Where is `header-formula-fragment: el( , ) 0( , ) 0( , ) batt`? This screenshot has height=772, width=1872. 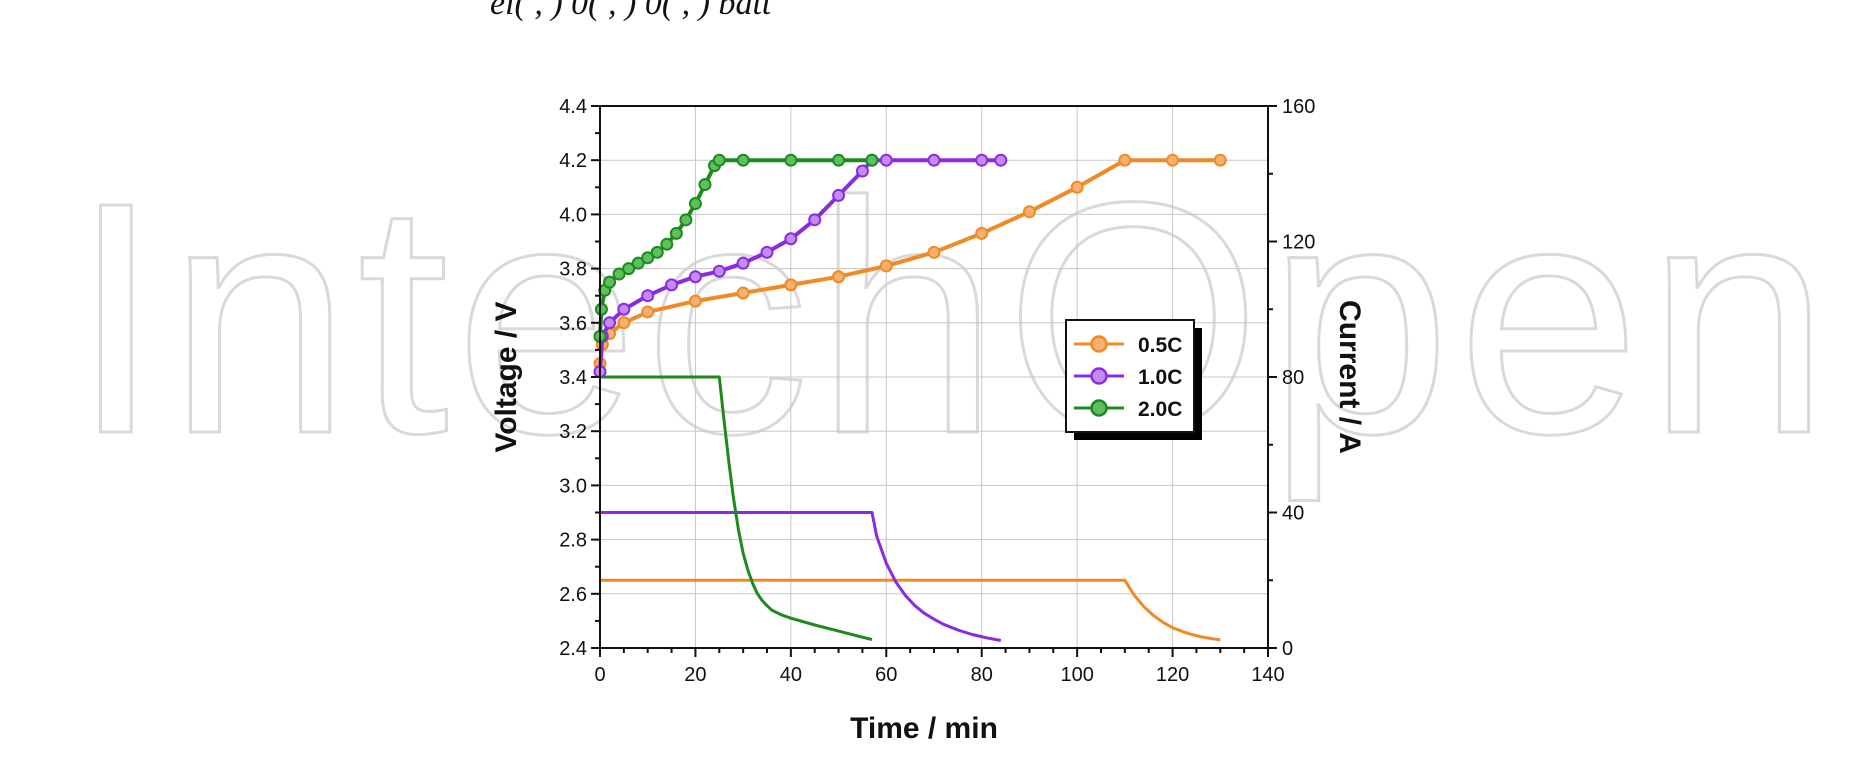
header-formula-fragment: el( , ) 0( , ) 0( , ) batt is located at coordinates (631, 11).